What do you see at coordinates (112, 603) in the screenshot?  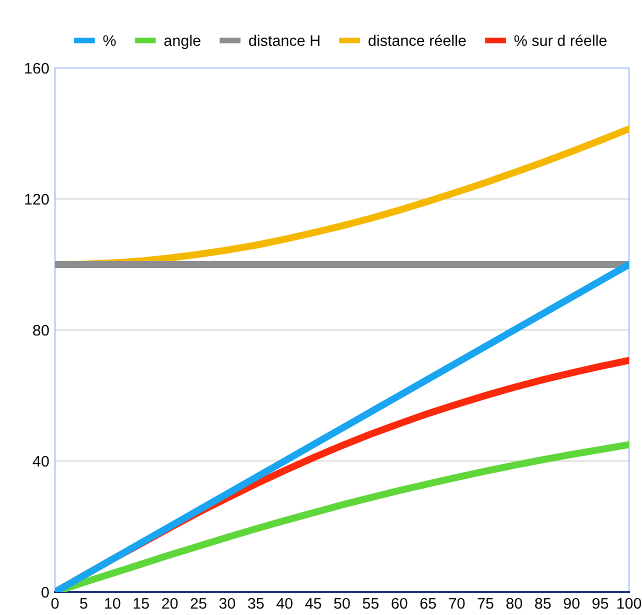 I see `x-tick-label: 10` at bounding box center [112, 603].